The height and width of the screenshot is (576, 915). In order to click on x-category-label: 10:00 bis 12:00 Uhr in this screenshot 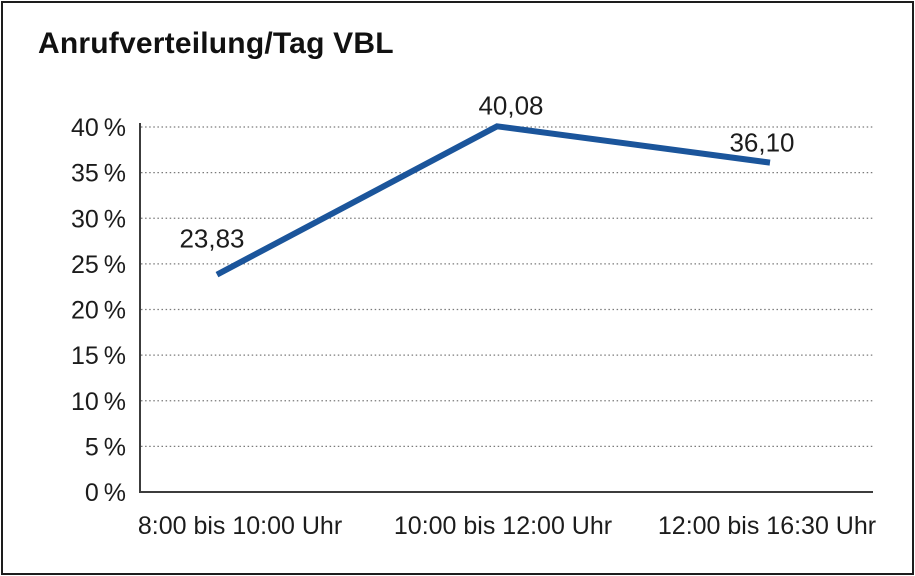, I will do `click(503, 526)`.